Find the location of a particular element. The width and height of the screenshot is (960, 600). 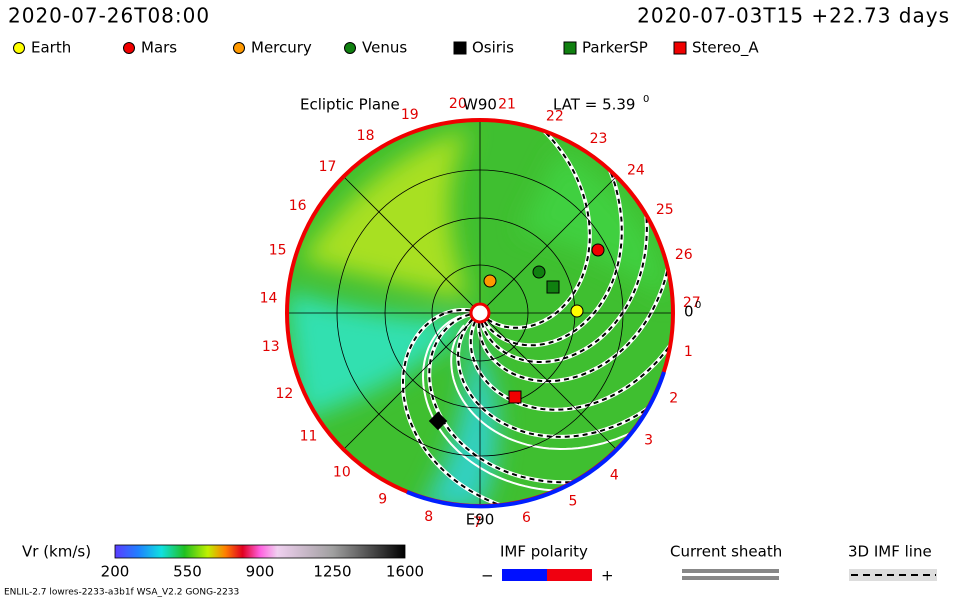

w90-label: W90 is located at coordinates (480, 105).